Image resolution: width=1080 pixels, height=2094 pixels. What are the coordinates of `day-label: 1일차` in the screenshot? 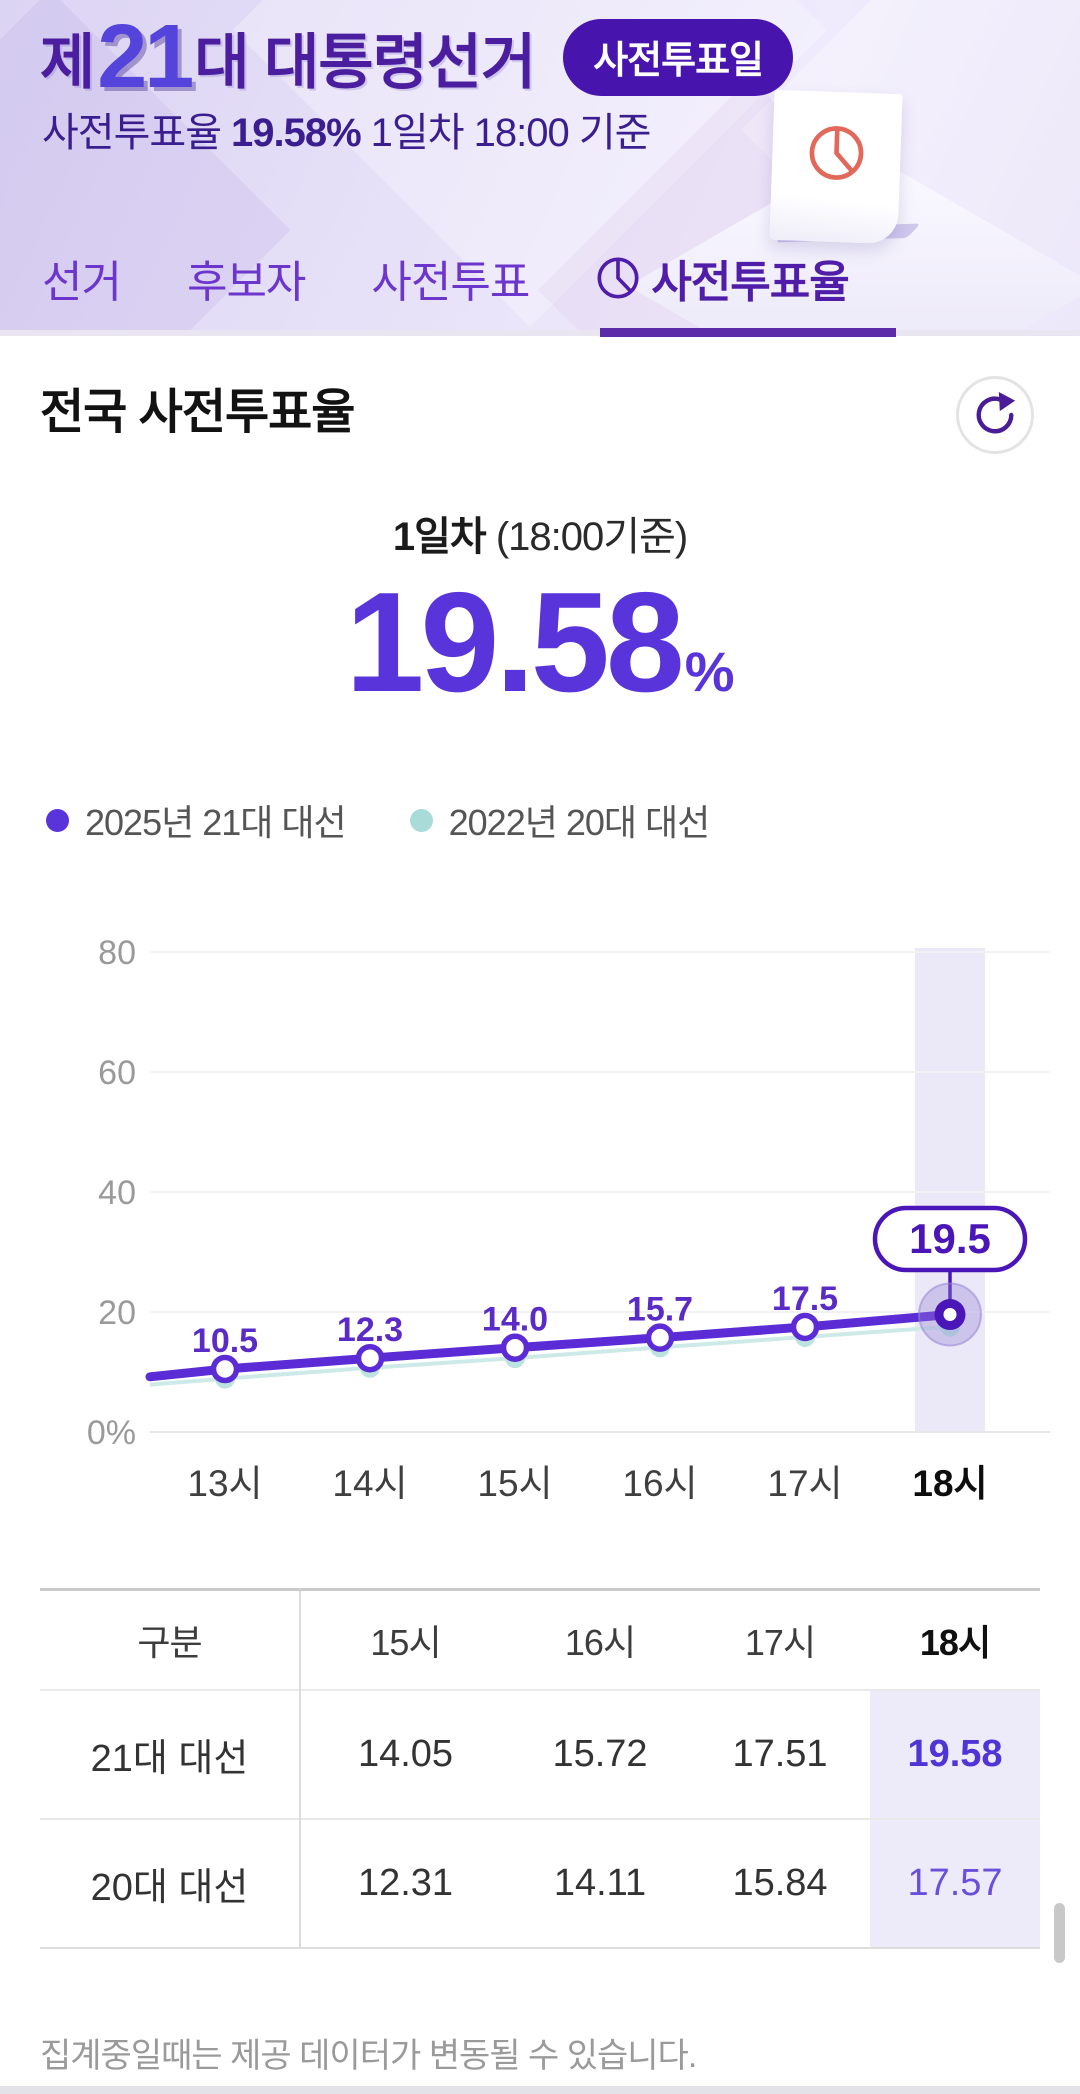 It's located at (439, 537).